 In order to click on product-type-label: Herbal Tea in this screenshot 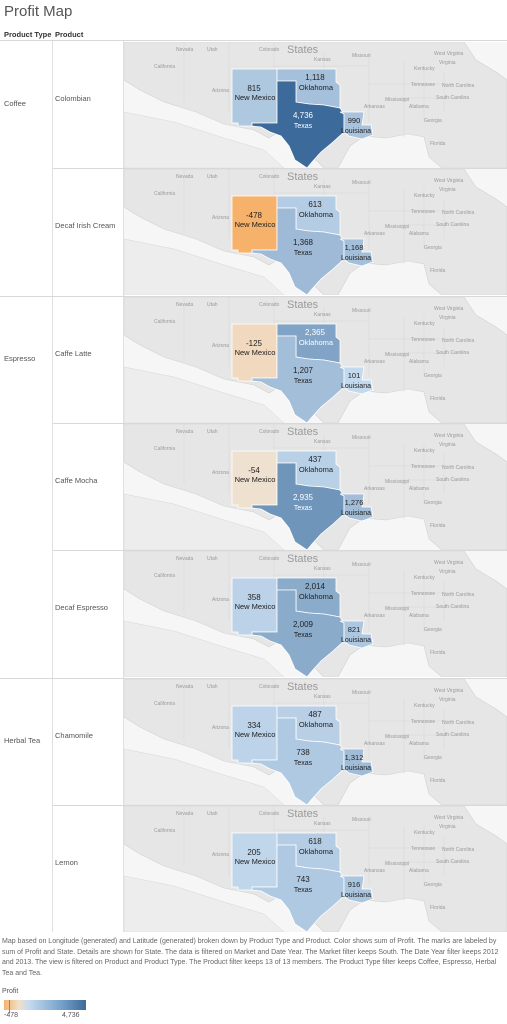, I will do `click(22, 740)`.